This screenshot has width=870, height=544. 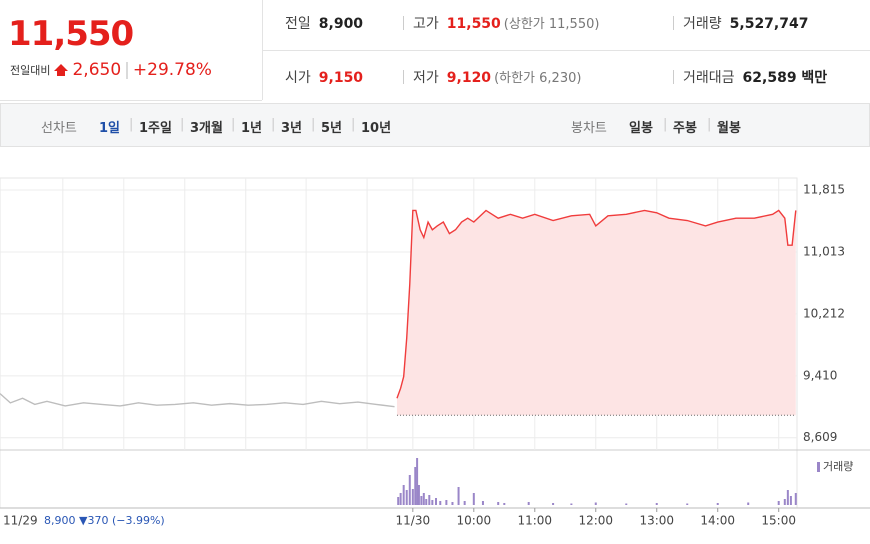 I want to click on price-summary: 11,550 전일대비 2,650 | +29.78%, so click(x=131, y=50).